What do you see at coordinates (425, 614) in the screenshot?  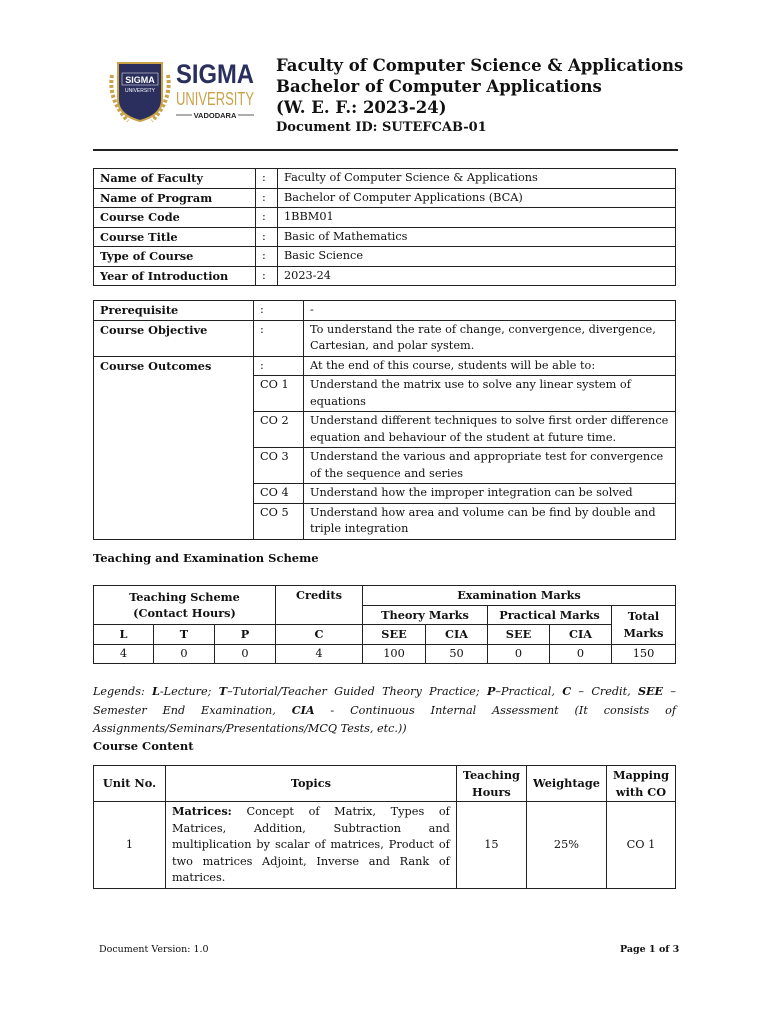 I see `theory-marks-header: Theory Marks` at bounding box center [425, 614].